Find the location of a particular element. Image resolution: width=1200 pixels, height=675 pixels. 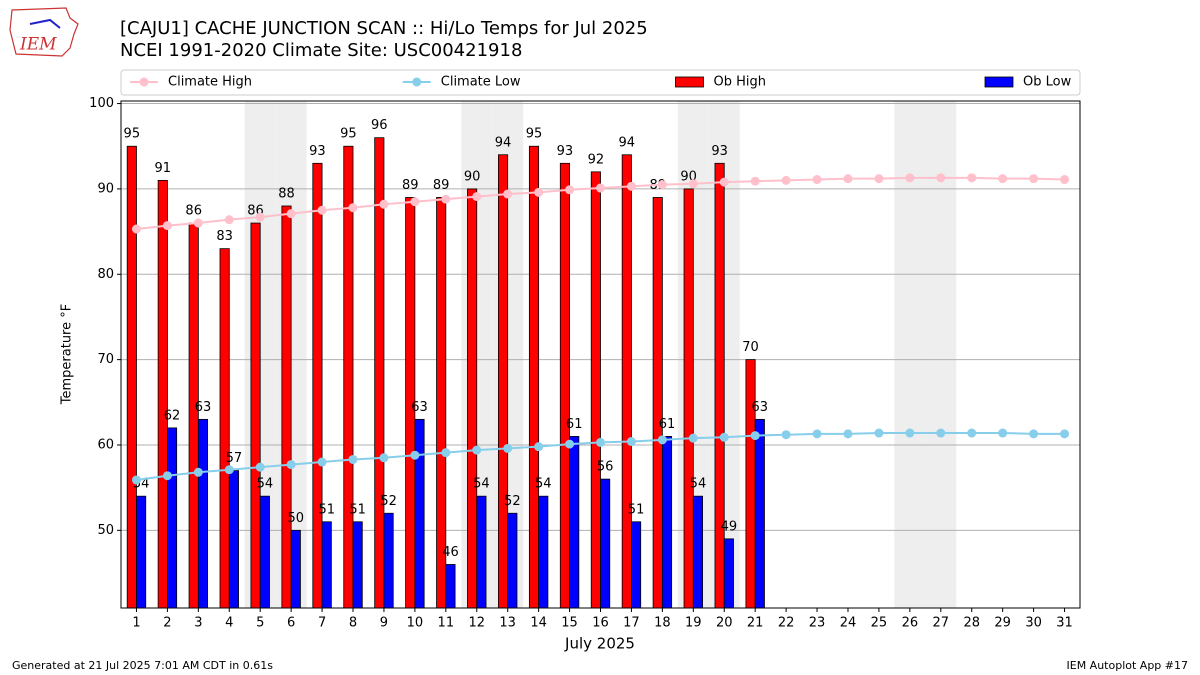

x-tick-label: 20 is located at coordinates (724, 623).